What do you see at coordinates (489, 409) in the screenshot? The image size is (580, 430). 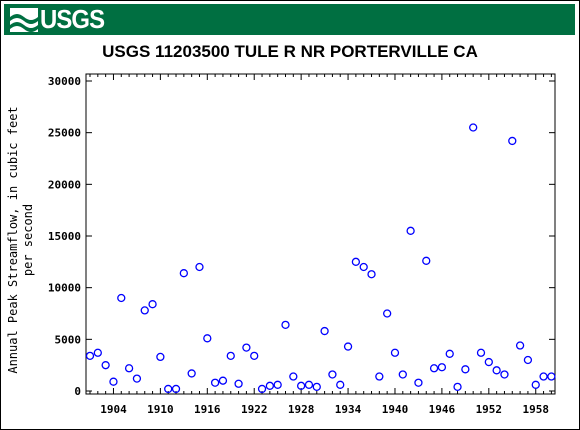 I see `x-tick-label: 1952` at bounding box center [489, 409].